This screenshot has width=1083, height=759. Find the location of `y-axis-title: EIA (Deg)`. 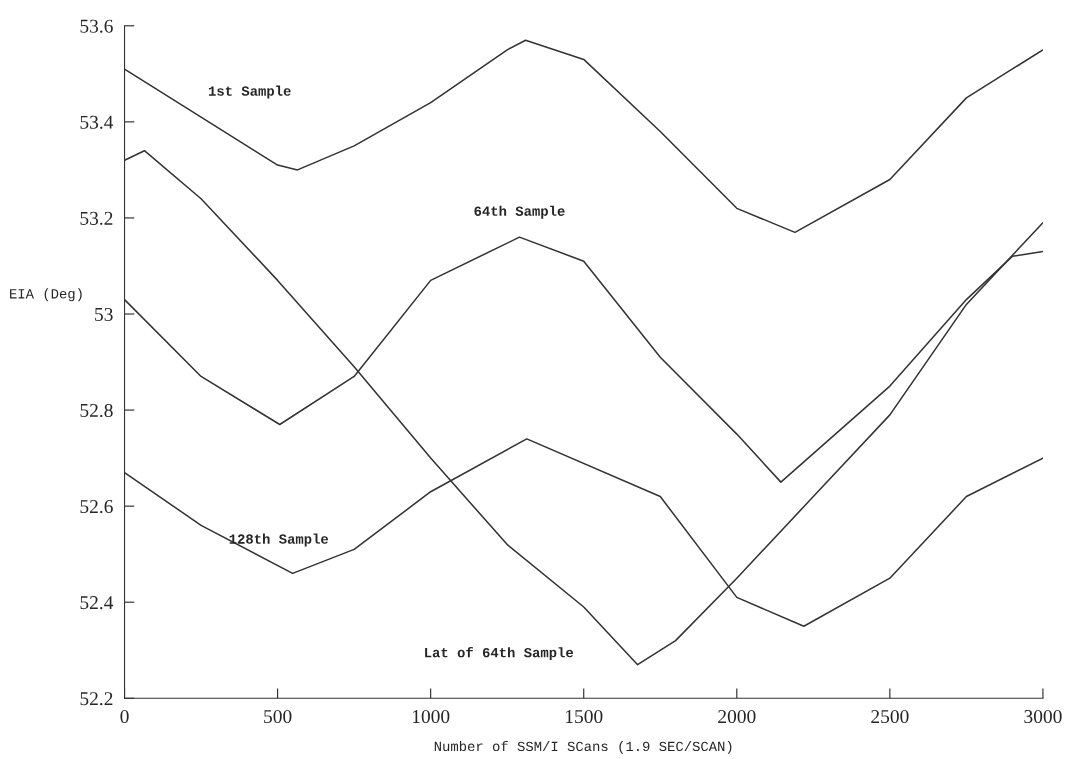

y-axis-title: EIA (Deg) is located at coordinates (46, 295).